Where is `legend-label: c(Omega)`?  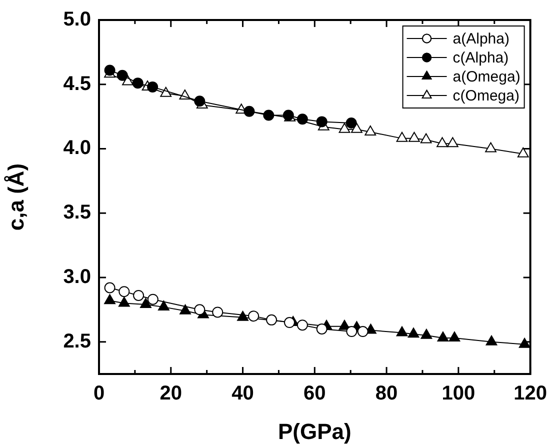 legend-label: c(Omega) is located at coordinates (486, 96).